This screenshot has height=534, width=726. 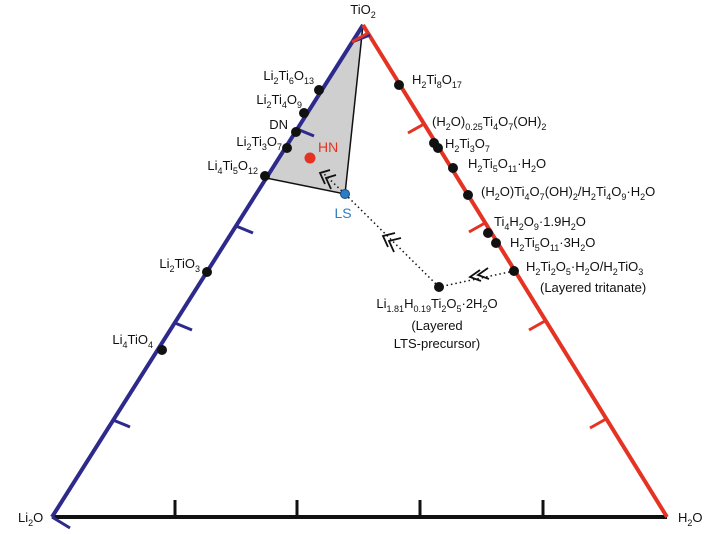 I want to click on formula-label: H2Ti5O11·H2O, so click(x=507, y=165).